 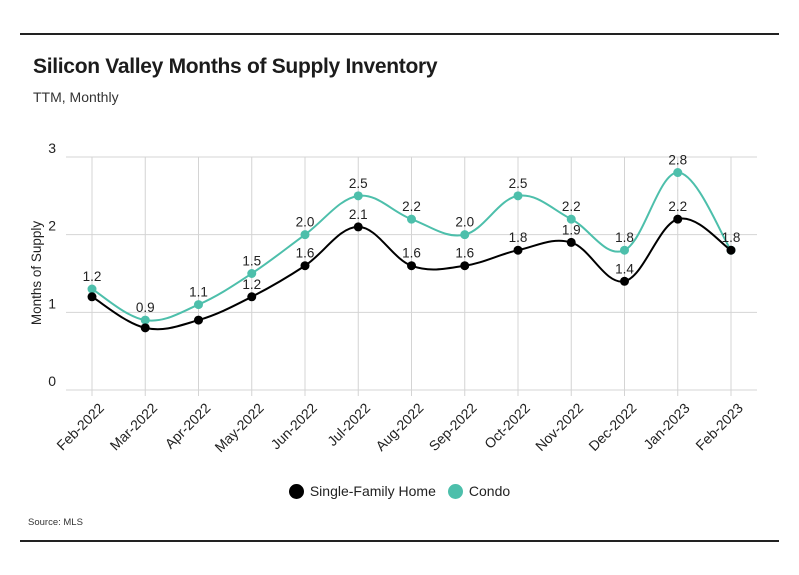 I want to click on data-label-condo-feb-2023: 1.8, so click(x=731, y=237).